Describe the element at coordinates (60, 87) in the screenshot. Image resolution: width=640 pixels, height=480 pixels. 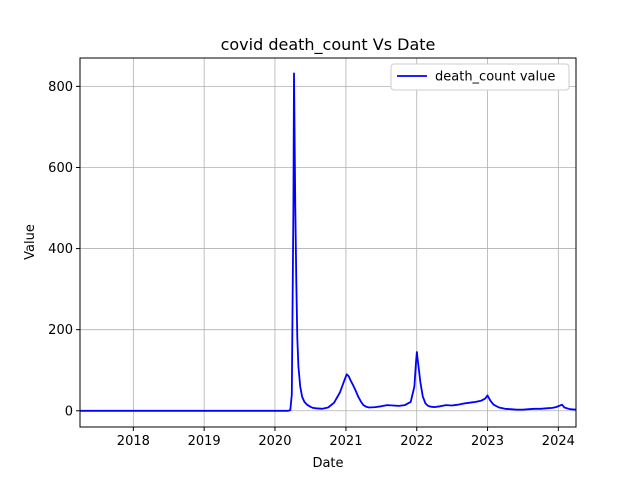
I see `y-tick-label: 800` at that location.